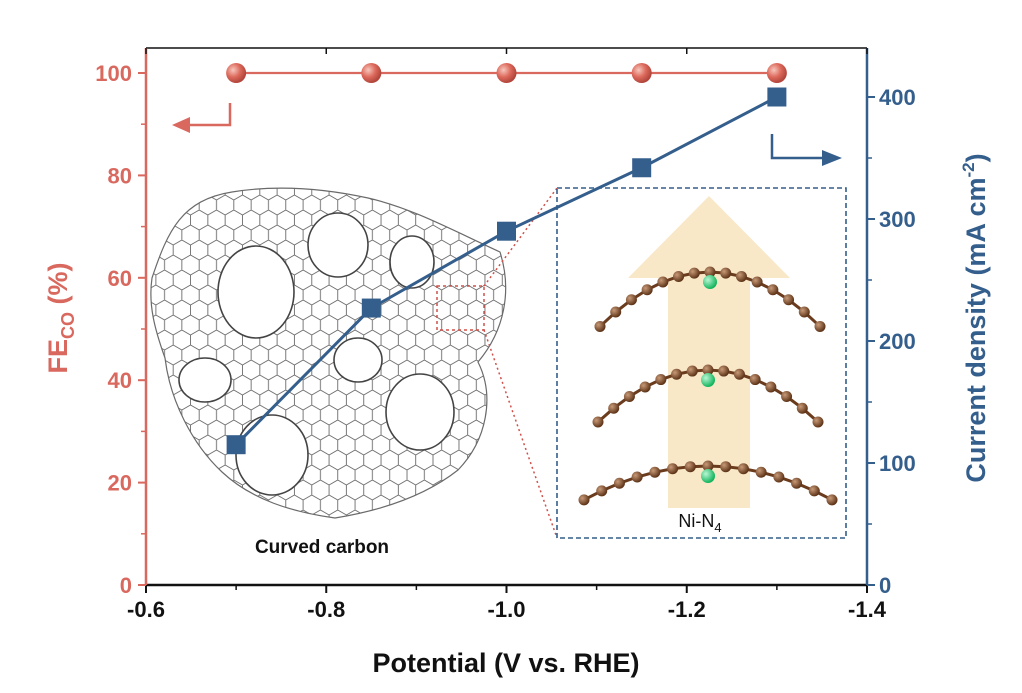 This screenshot has height=693, width=1022. What do you see at coordinates (897, 341) in the screenshot?
I see `right-tick-label: 200` at bounding box center [897, 341].